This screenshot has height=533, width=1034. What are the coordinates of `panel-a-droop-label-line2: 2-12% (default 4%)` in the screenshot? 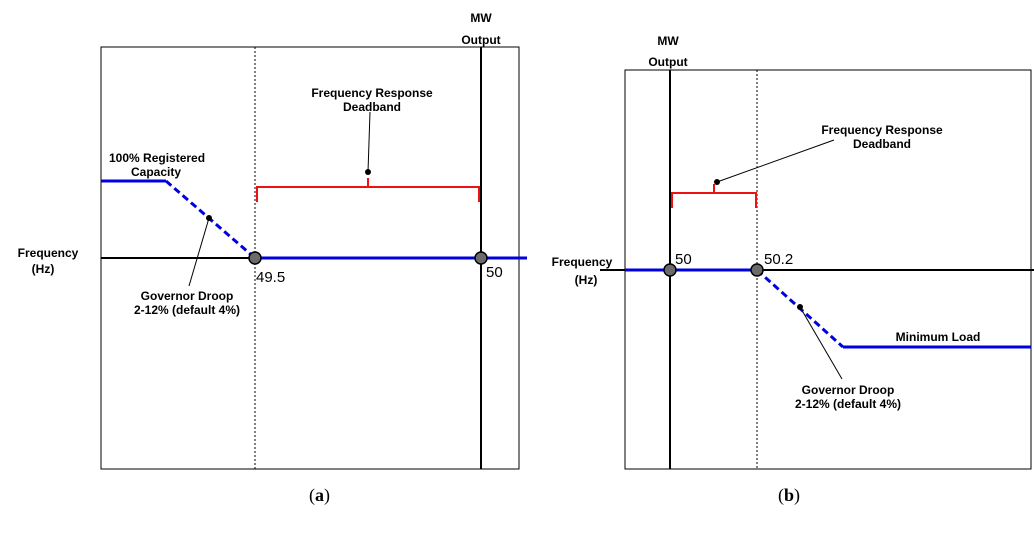 It's located at (187, 310).